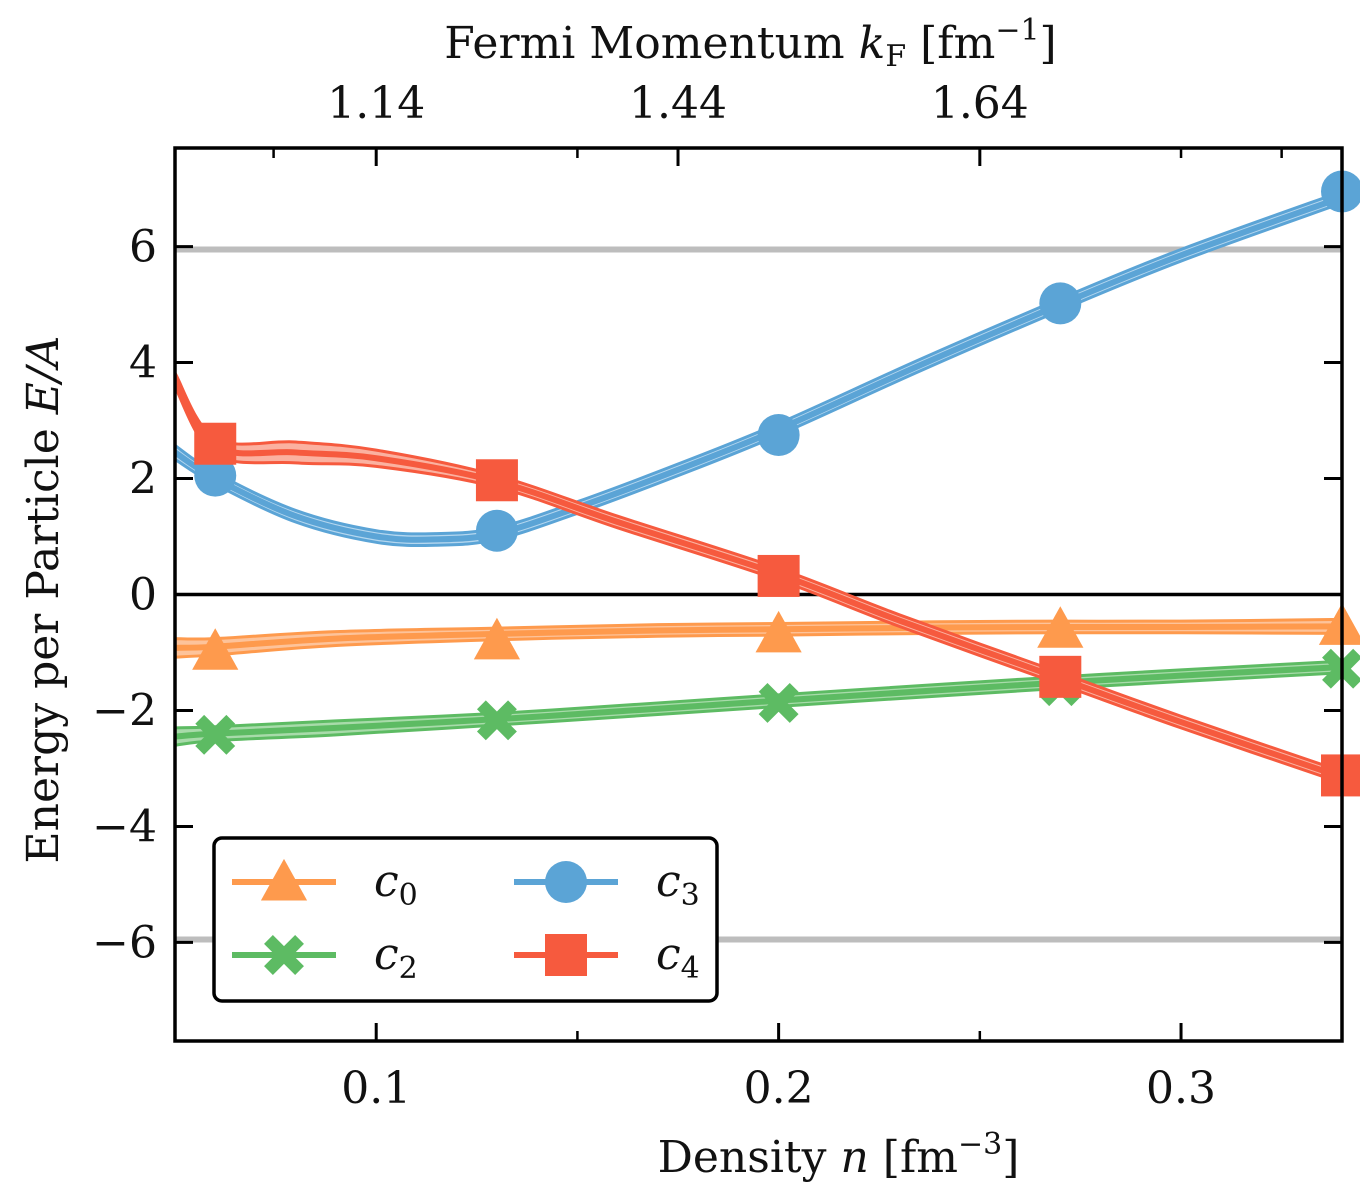  Describe the element at coordinates (566, 882) in the screenshot. I see `legend-marker-c3` at that location.